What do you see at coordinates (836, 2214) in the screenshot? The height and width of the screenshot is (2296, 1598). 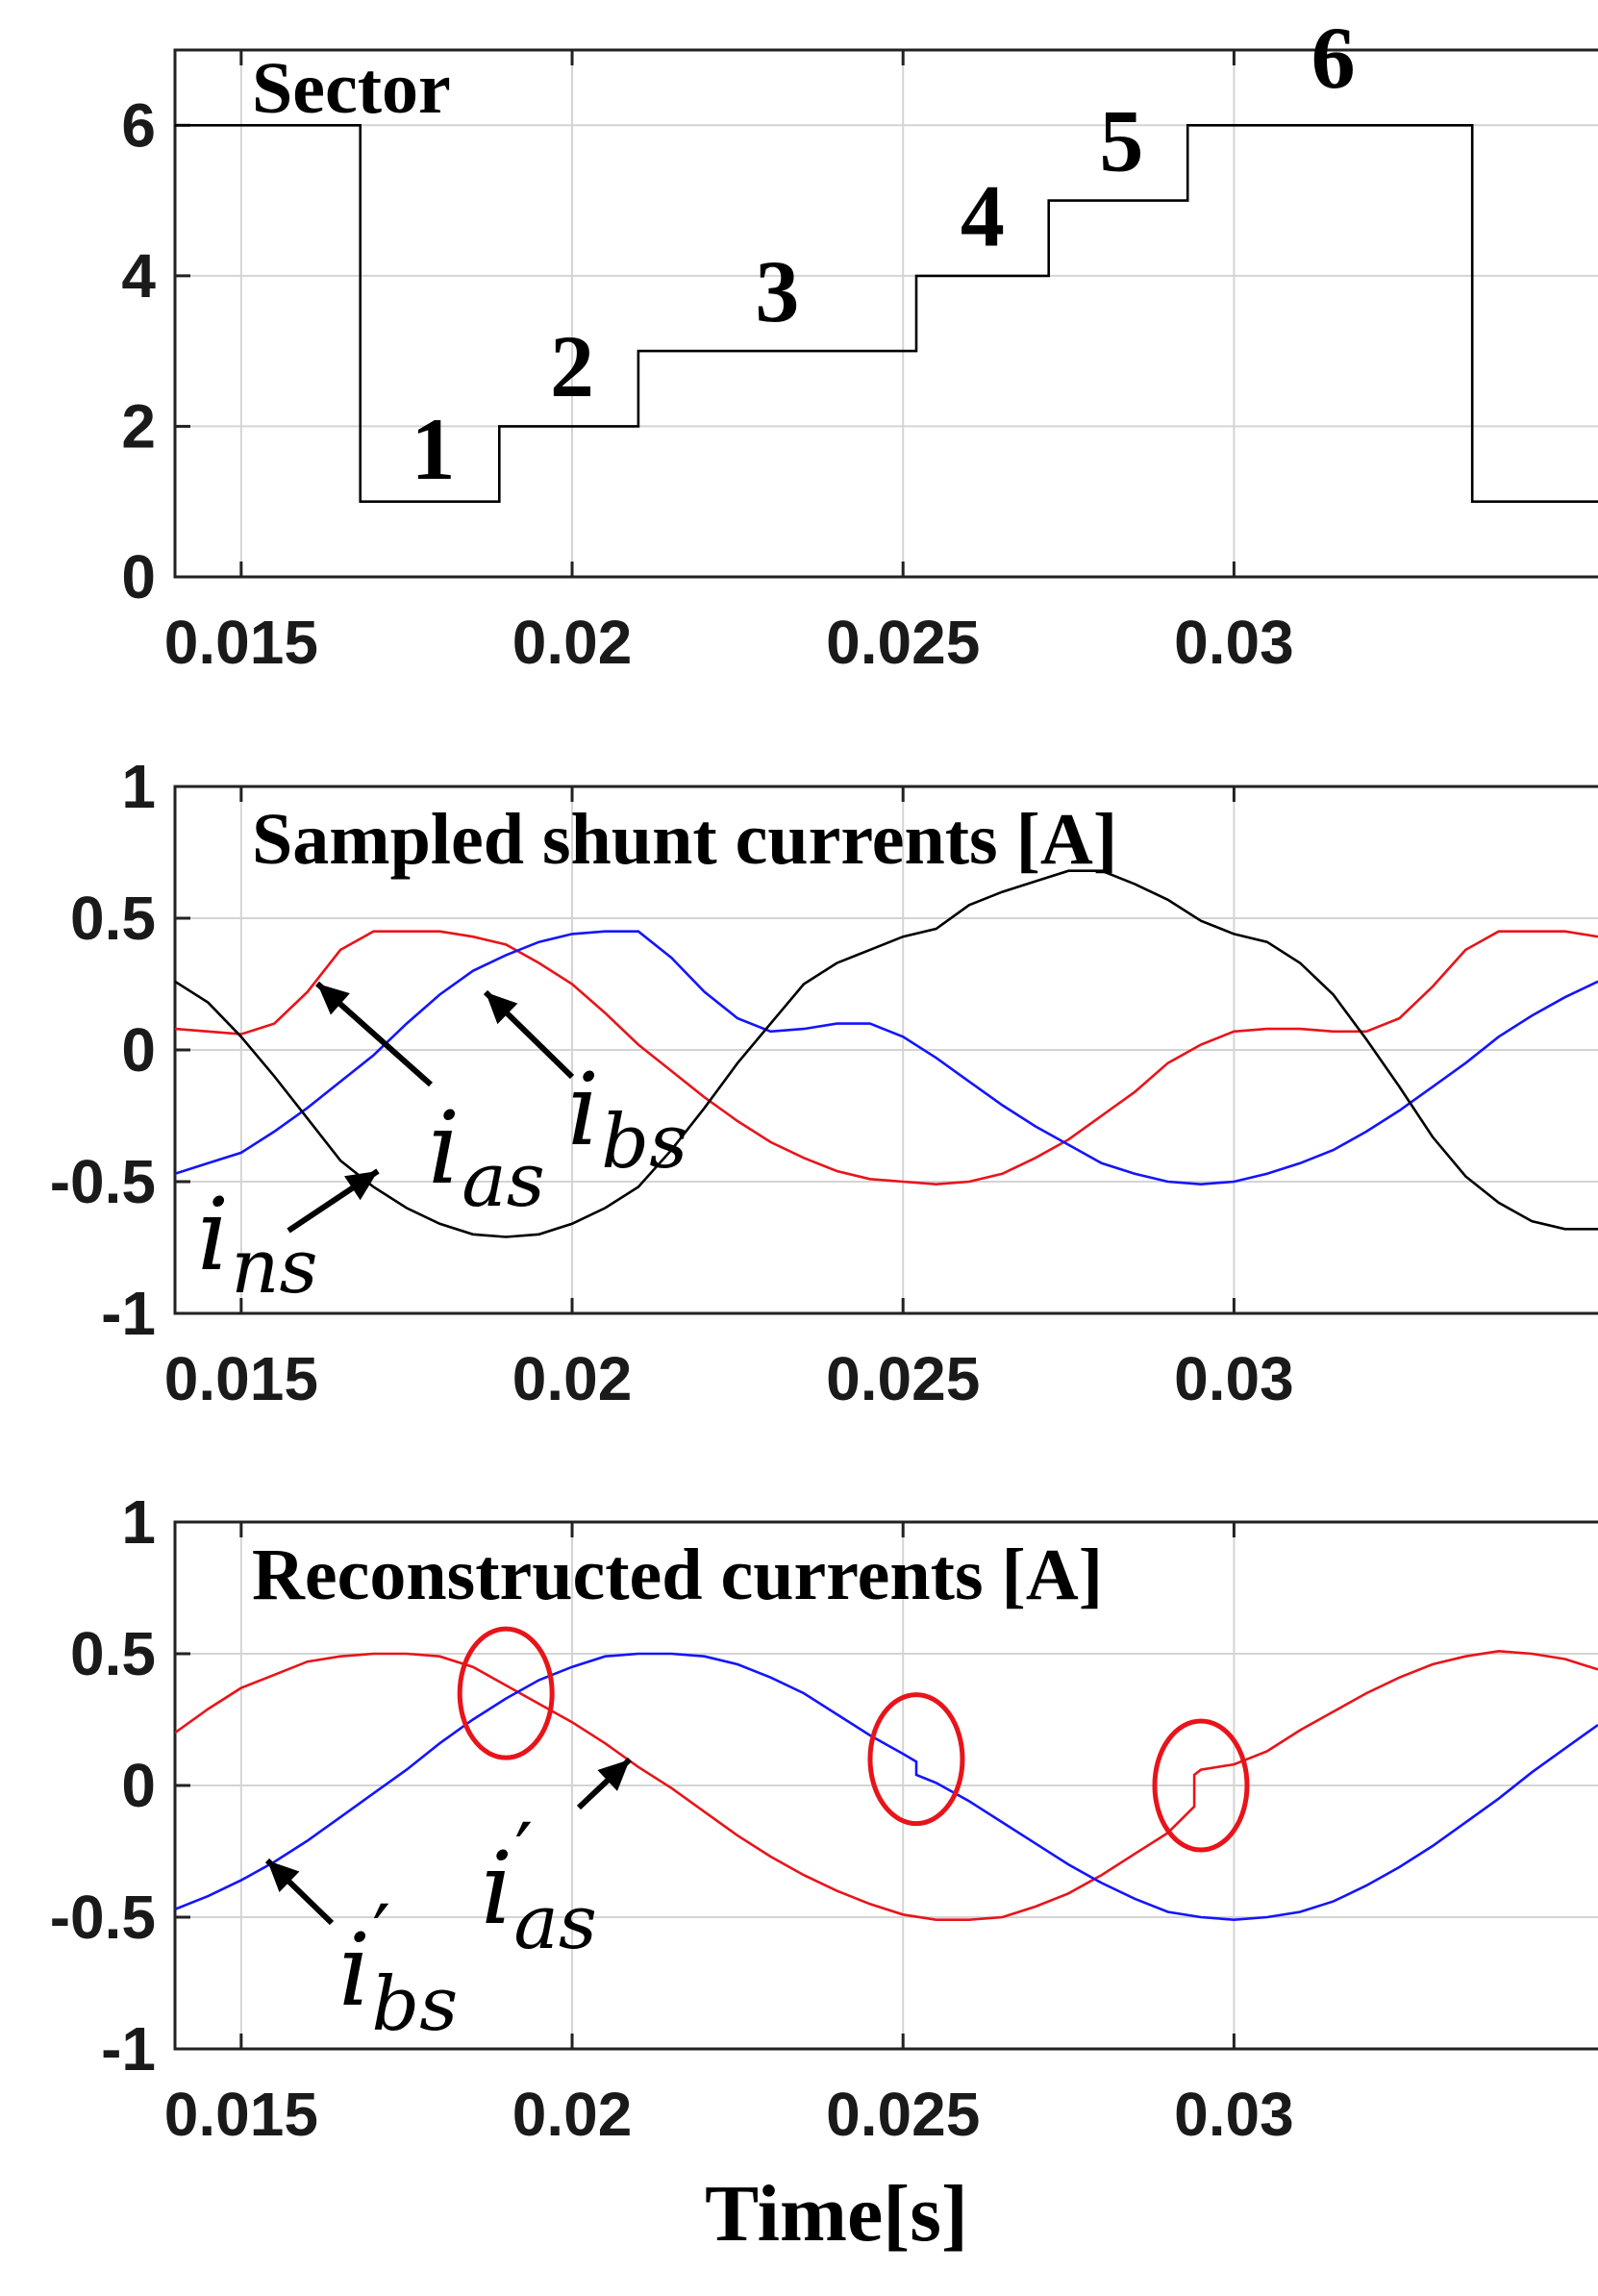 I see `x-axis-label: Time[s]` at bounding box center [836, 2214].